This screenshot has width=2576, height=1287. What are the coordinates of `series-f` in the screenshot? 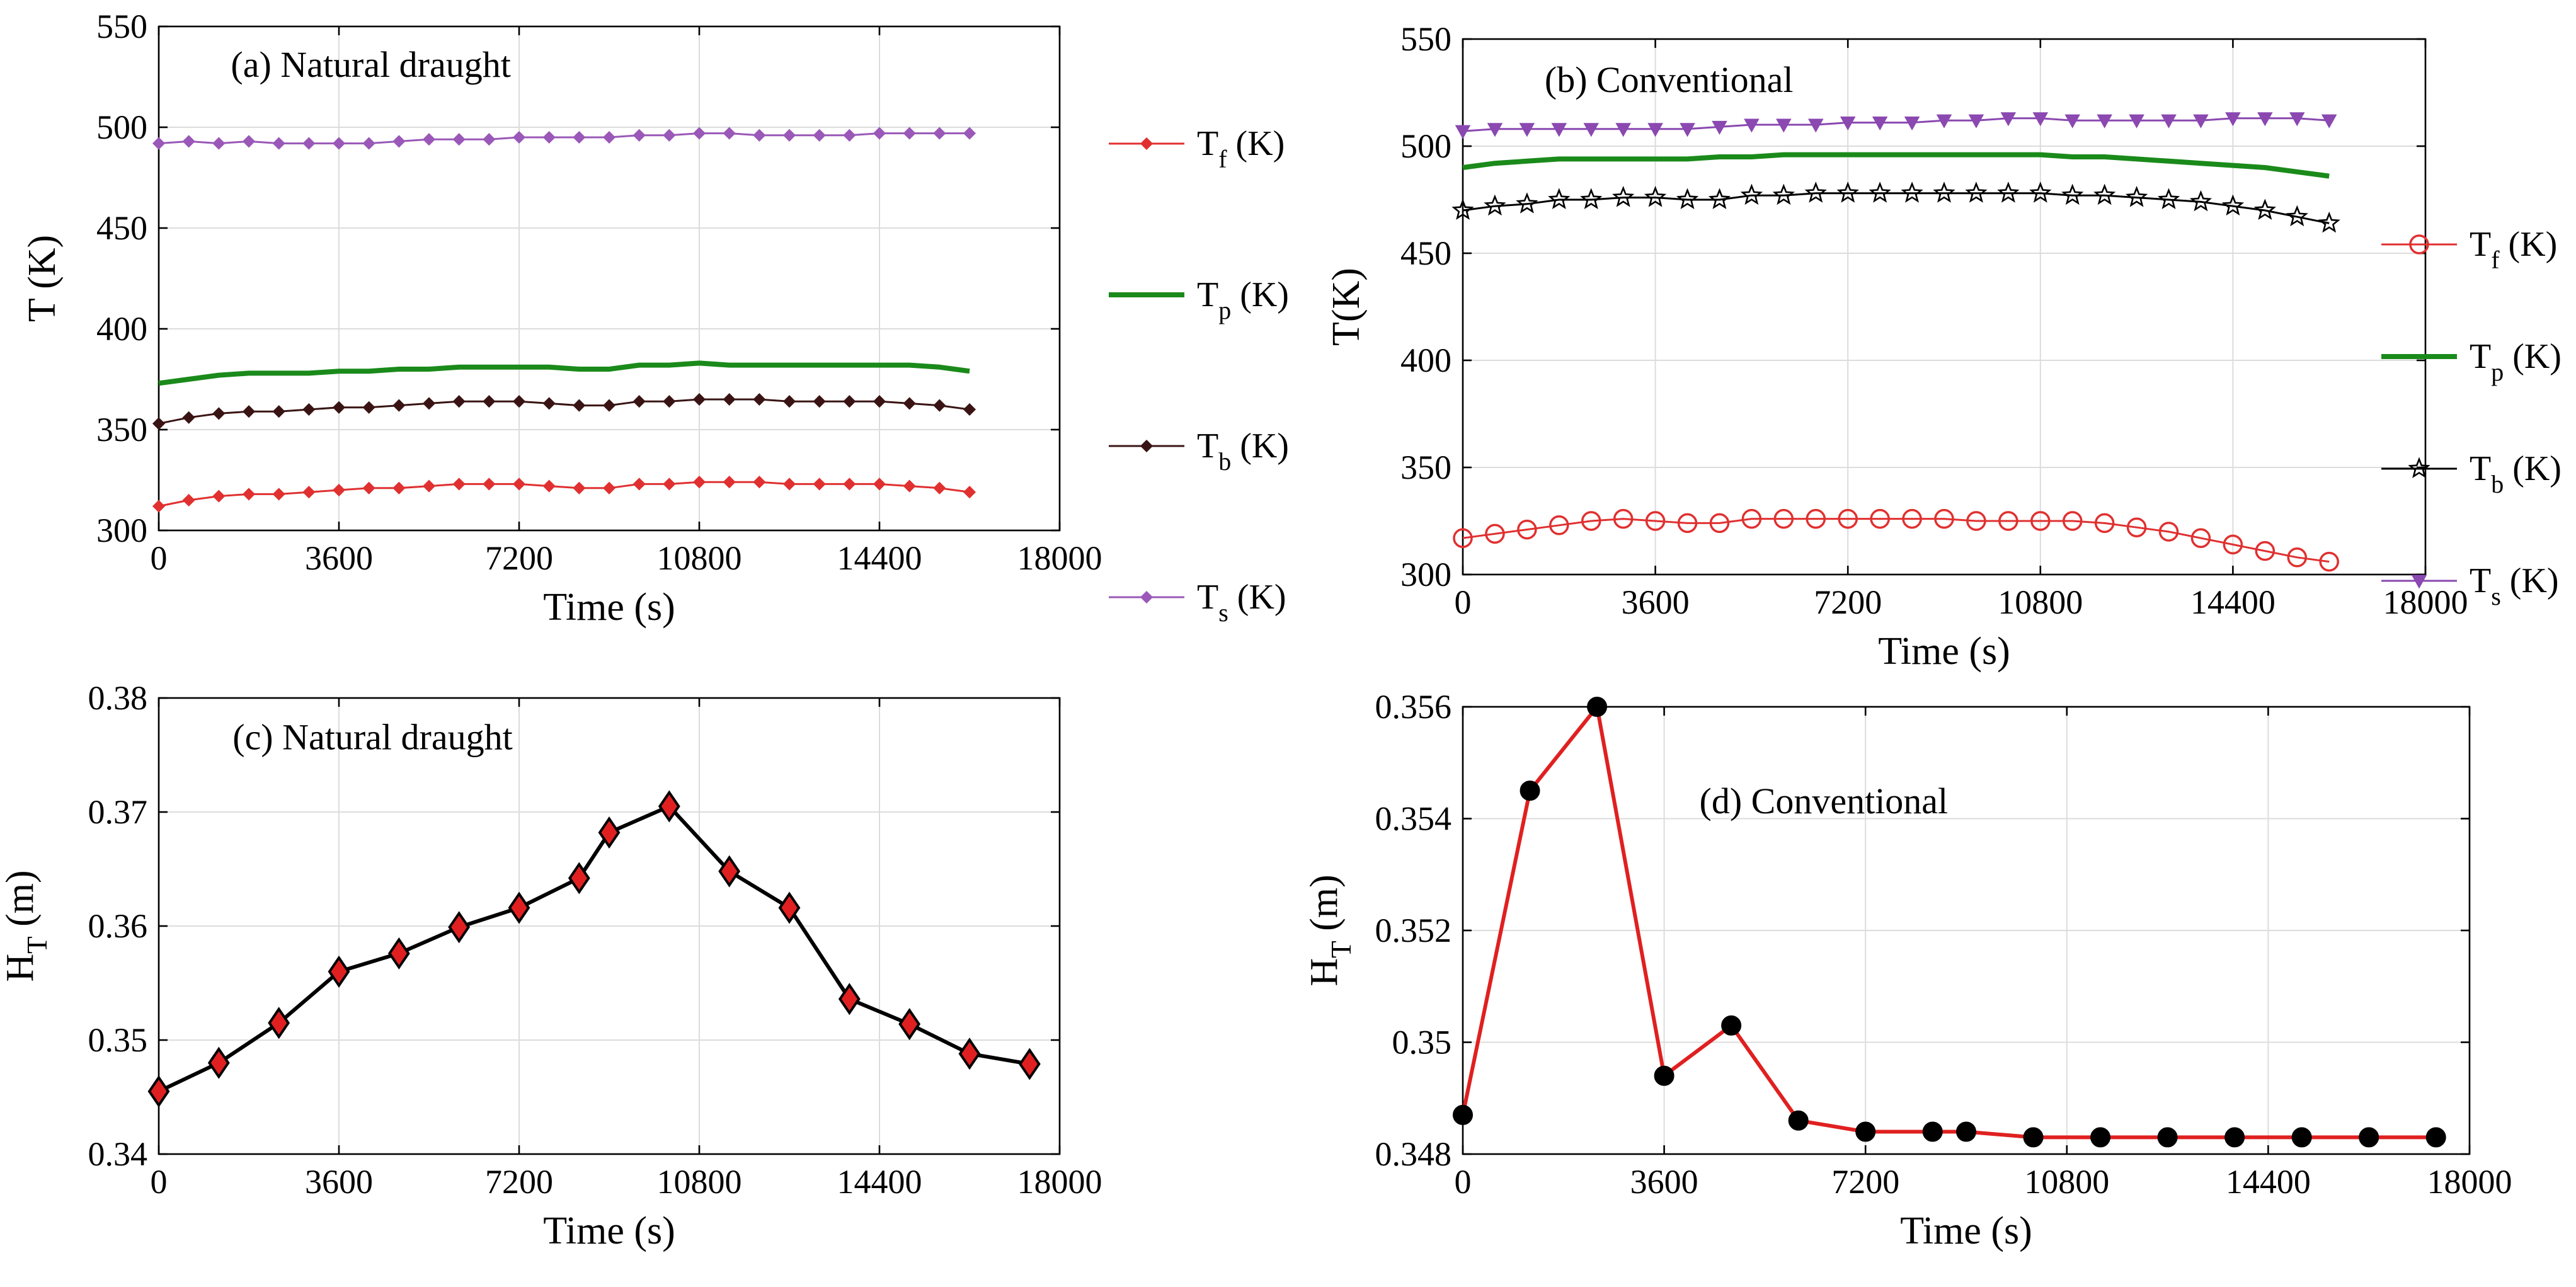 It's located at (564, 494).